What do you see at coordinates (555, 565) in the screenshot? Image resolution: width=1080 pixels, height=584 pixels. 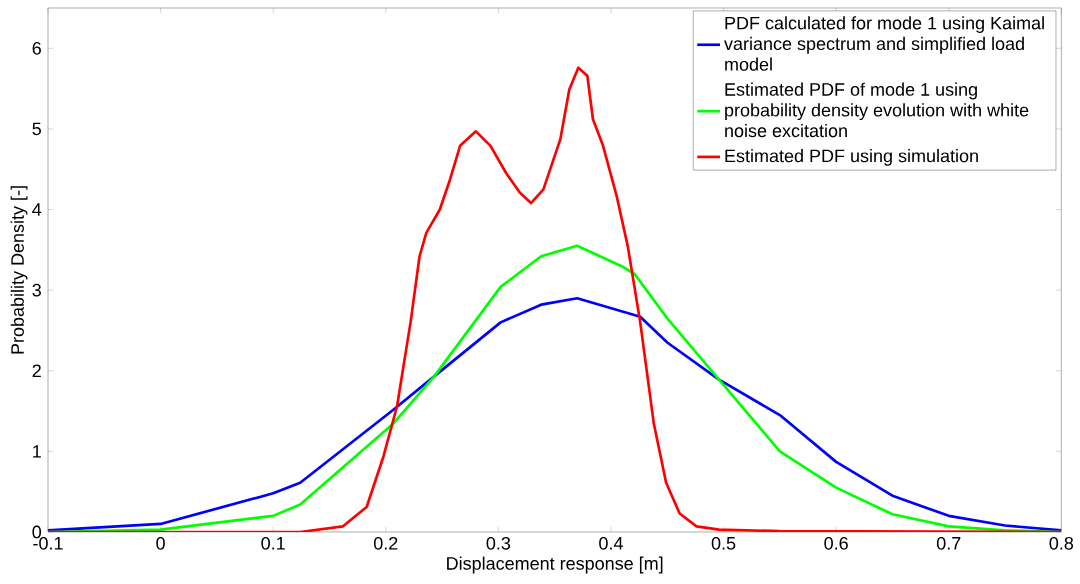 I see `x-axis-title: Displacement response [m]` at bounding box center [555, 565].